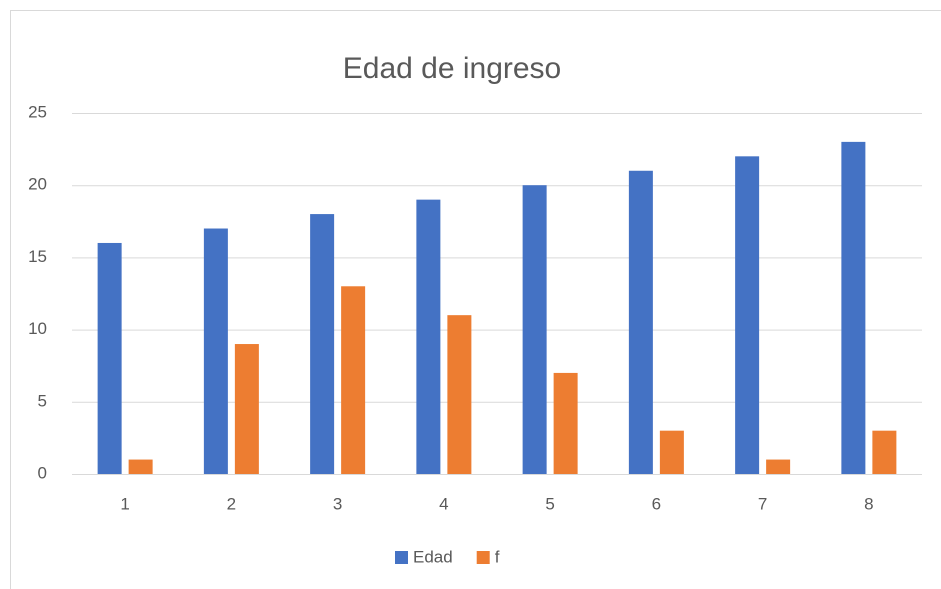 Image resolution: width=941 pixels, height=589 pixels. What do you see at coordinates (231, 503) in the screenshot?
I see `x-tick-label: 2` at bounding box center [231, 503].